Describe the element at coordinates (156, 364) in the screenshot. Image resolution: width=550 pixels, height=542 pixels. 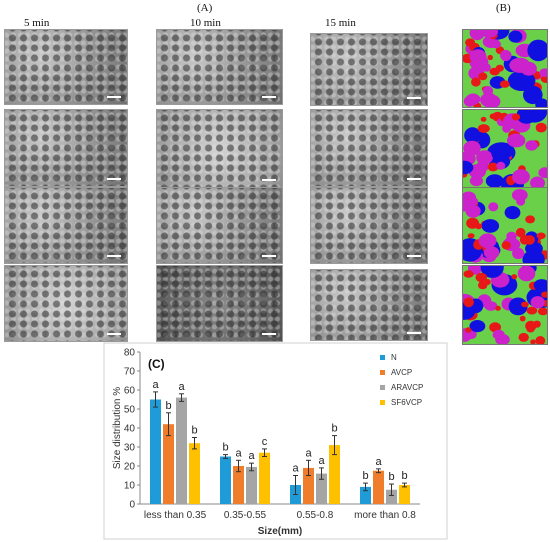
I see `panel-c-label: (C)` at that location.